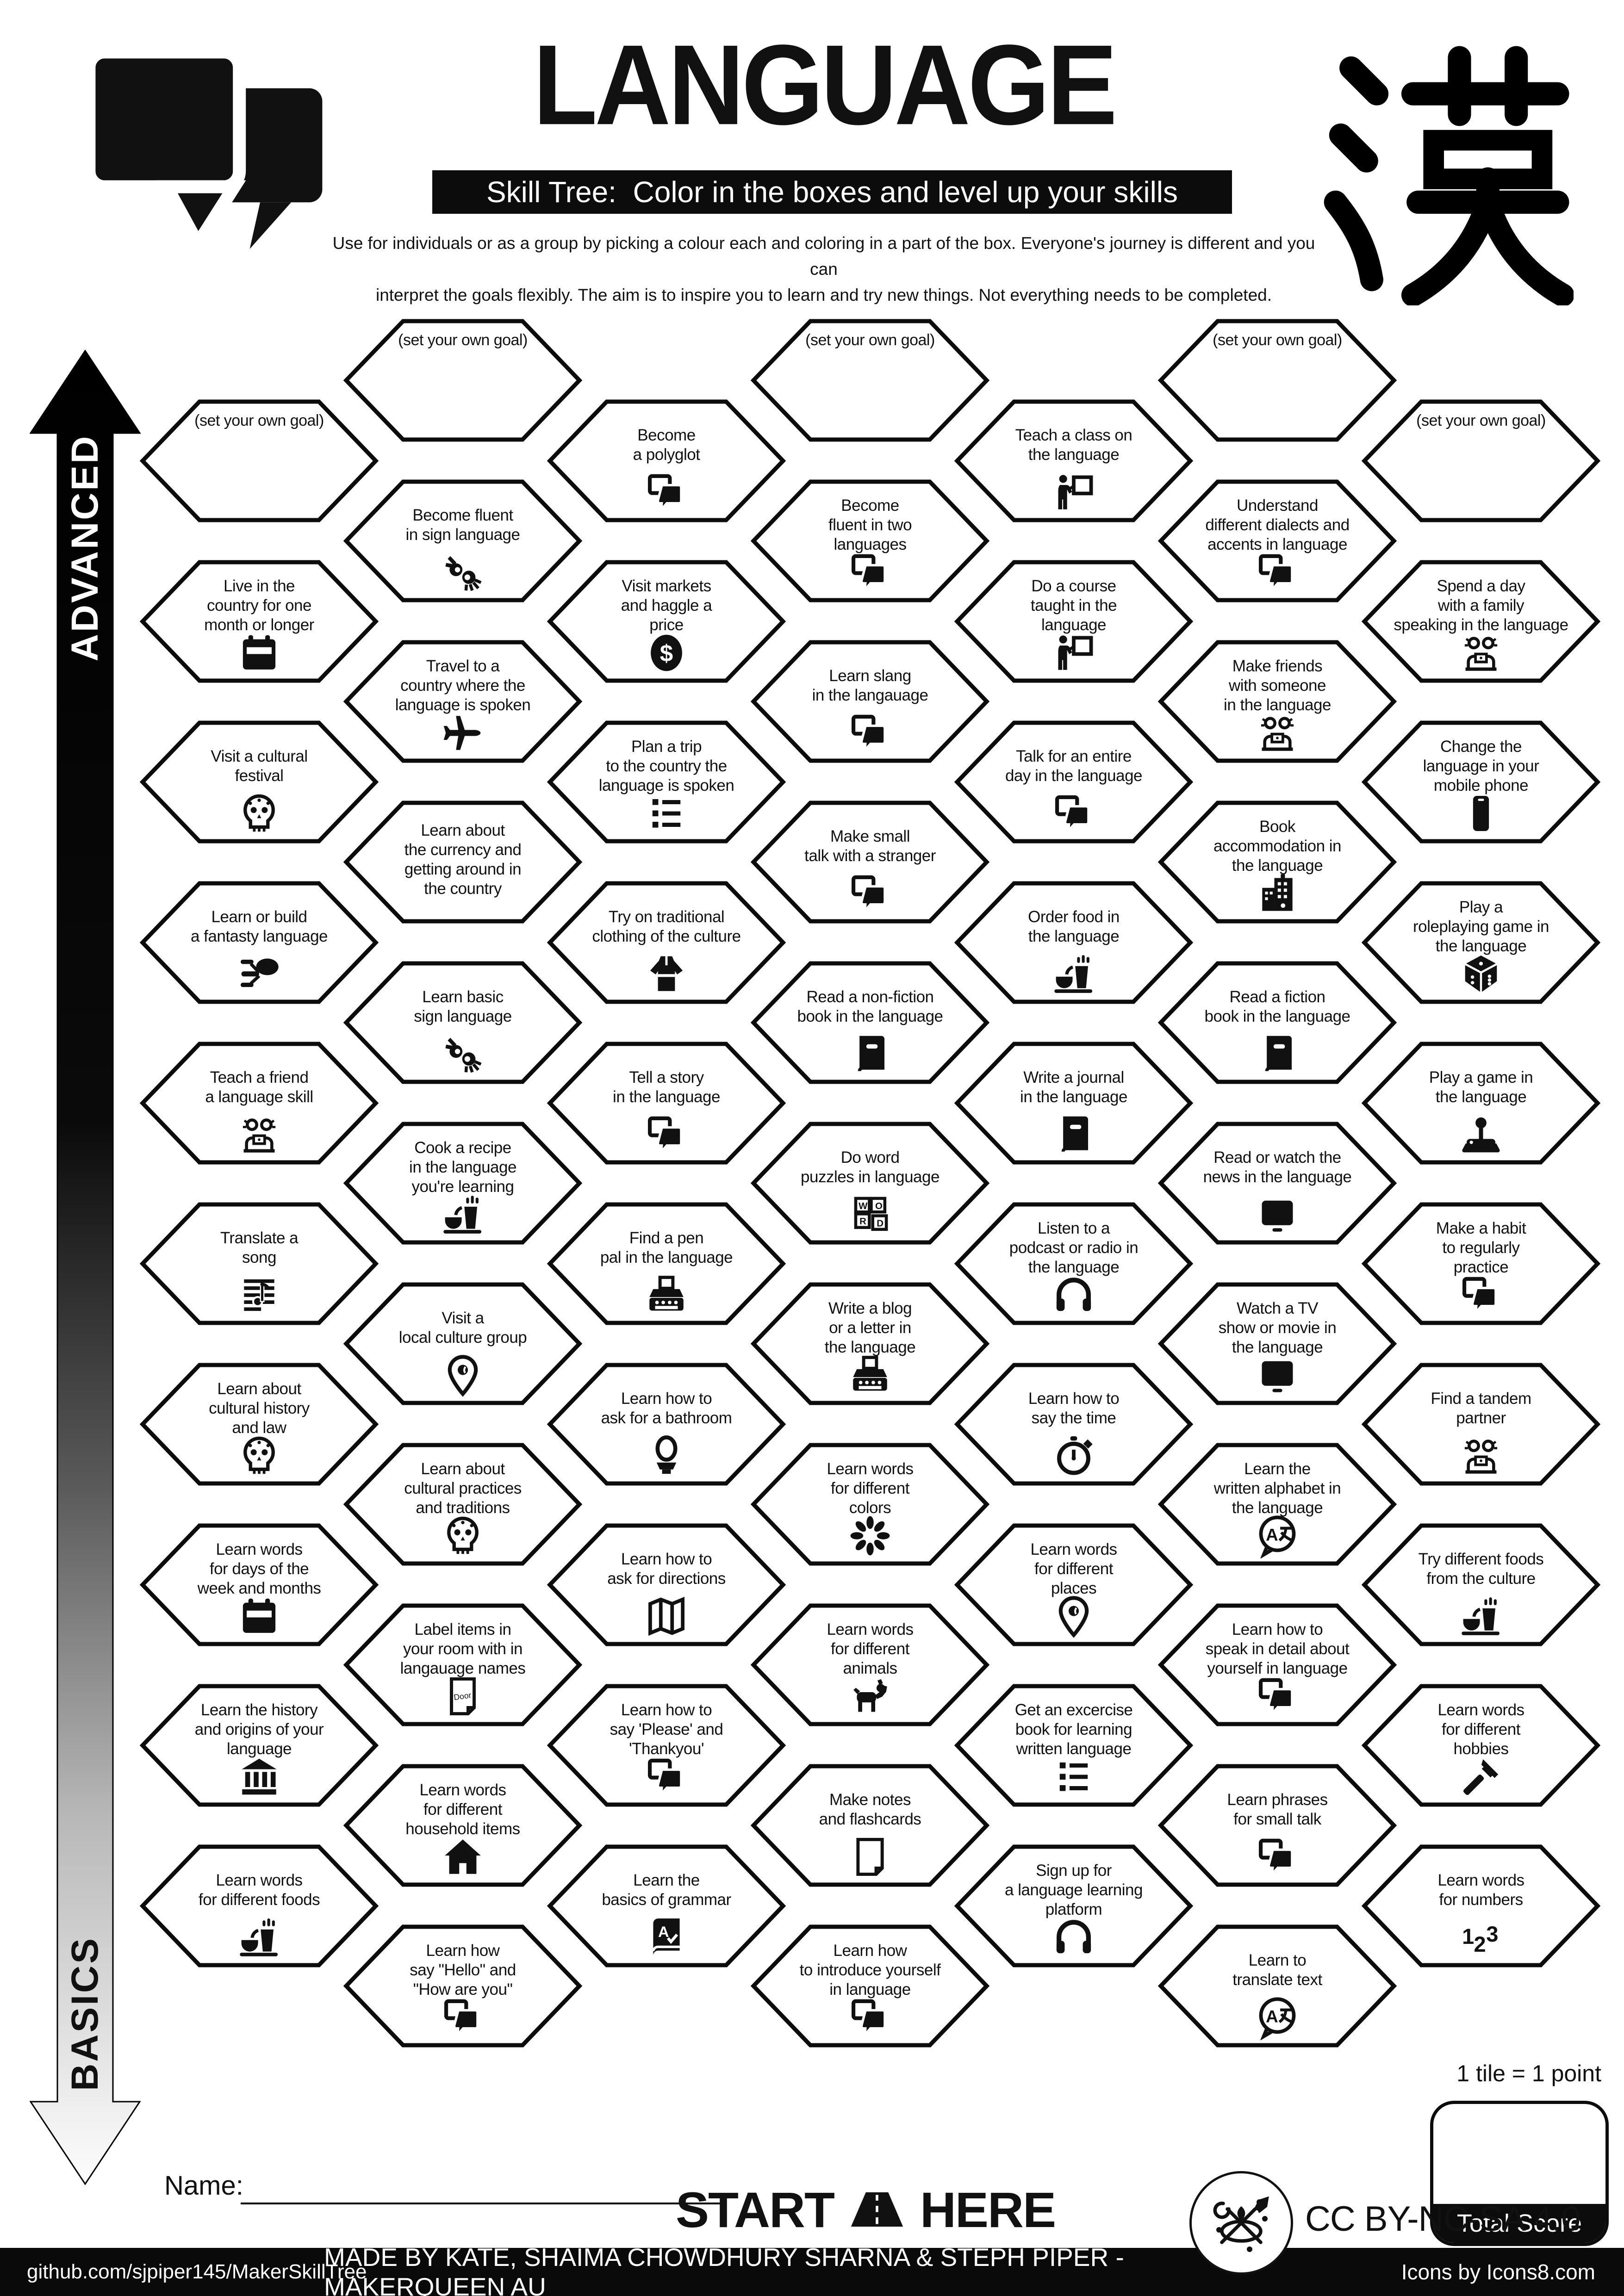 This screenshot has width=1624, height=2296. What do you see at coordinates (1074, 1906) in the screenshot?
I see `hex-tile: Sign up for a language learning platform` at bounding box center [1074, 1906].